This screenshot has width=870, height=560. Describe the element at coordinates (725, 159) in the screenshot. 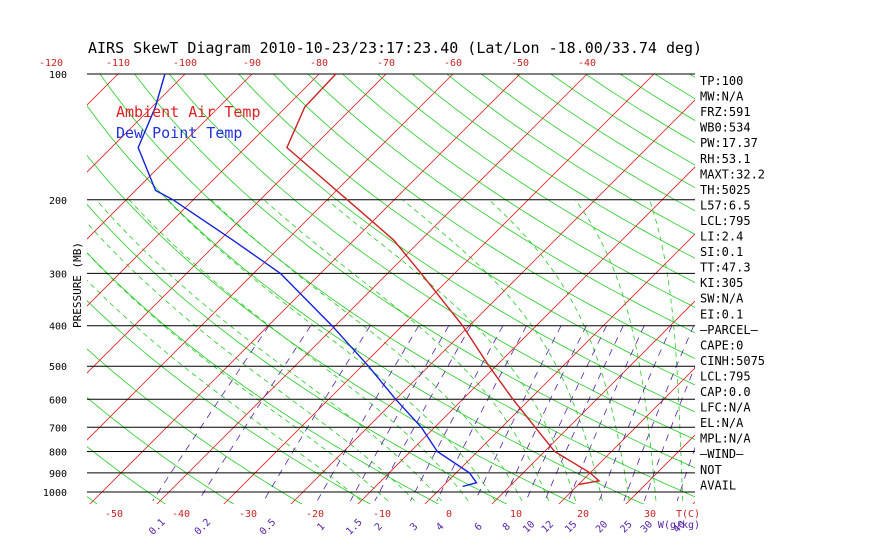

I see `index-entry: RH:53.1` at that location.